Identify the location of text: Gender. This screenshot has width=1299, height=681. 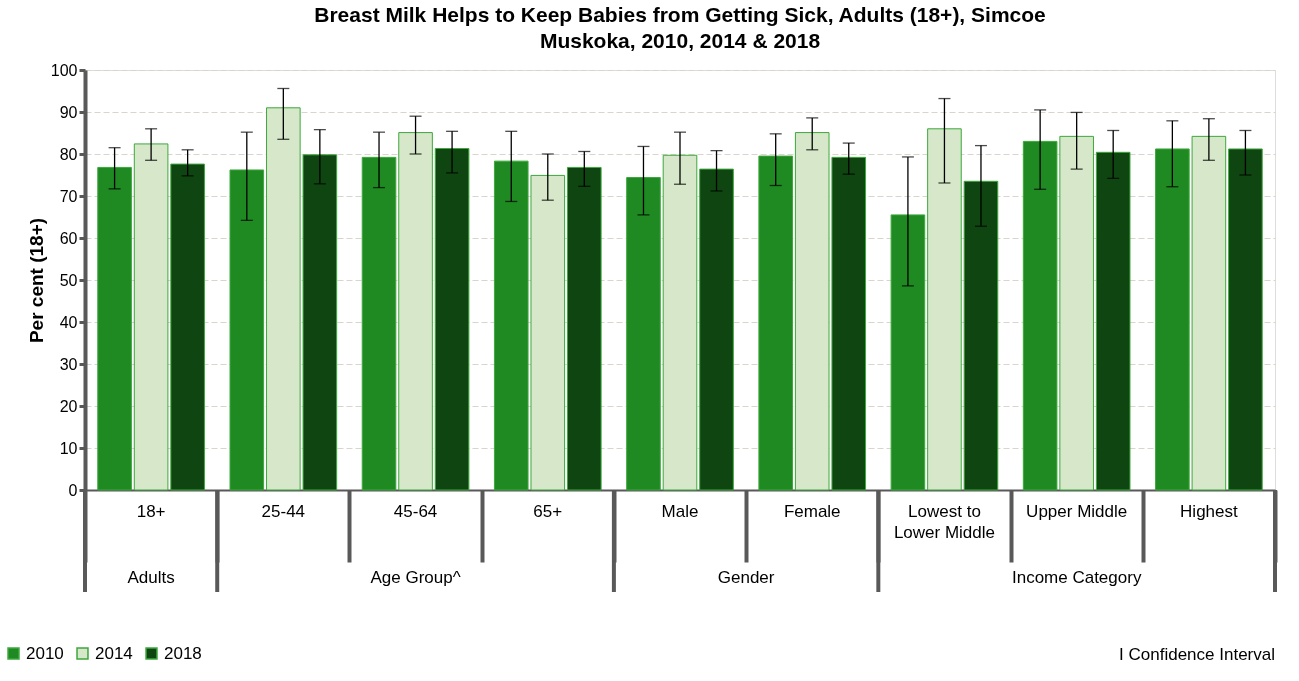
(746, 577).